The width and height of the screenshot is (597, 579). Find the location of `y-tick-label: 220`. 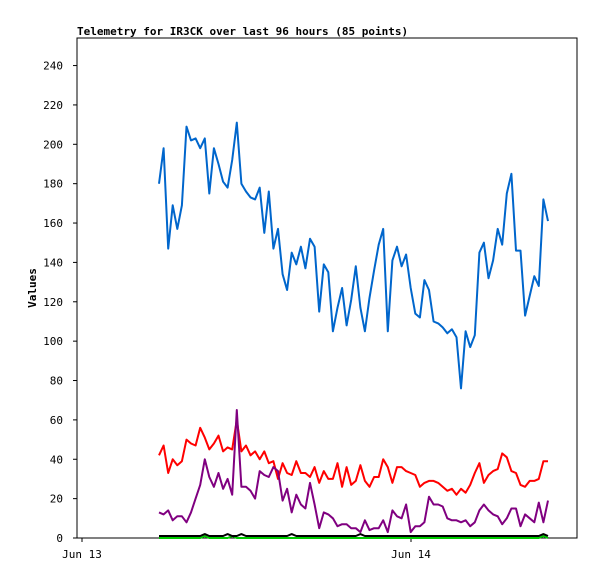

y-tick-label: 220 is located at coordinates (53, 105).